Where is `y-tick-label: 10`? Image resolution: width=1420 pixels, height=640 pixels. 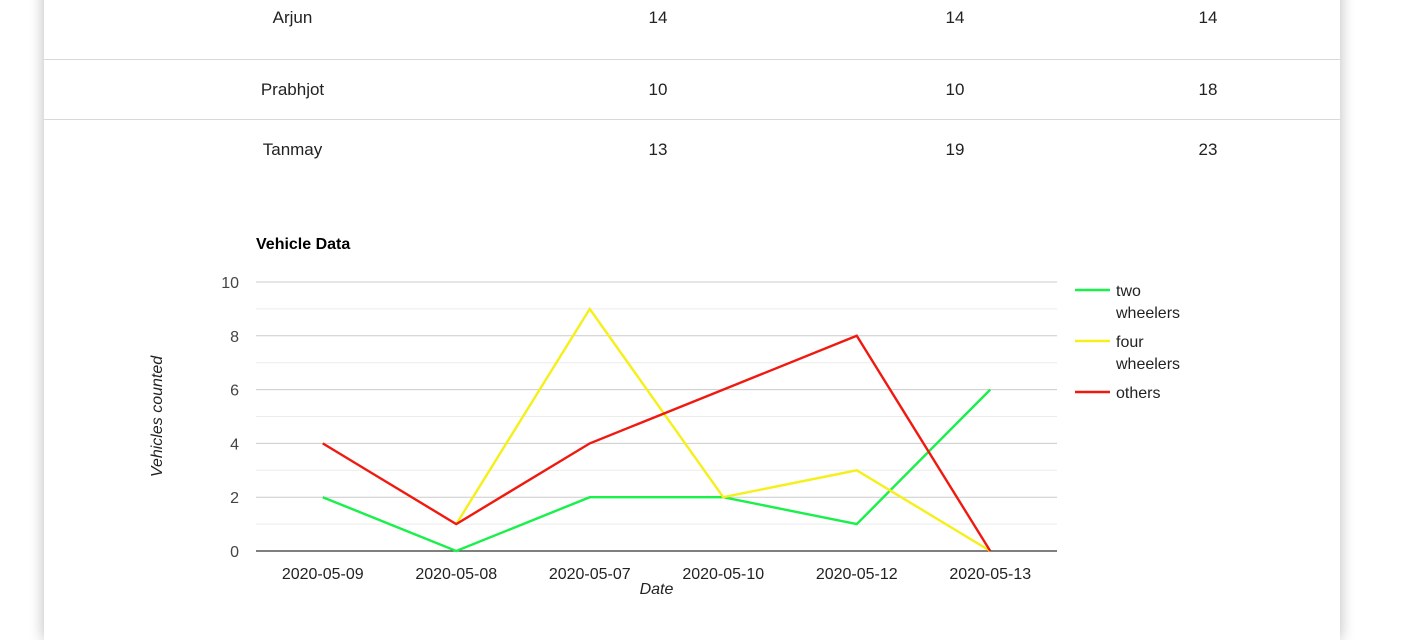 y-tick-label: 10 is located at coordinates (230, 283).